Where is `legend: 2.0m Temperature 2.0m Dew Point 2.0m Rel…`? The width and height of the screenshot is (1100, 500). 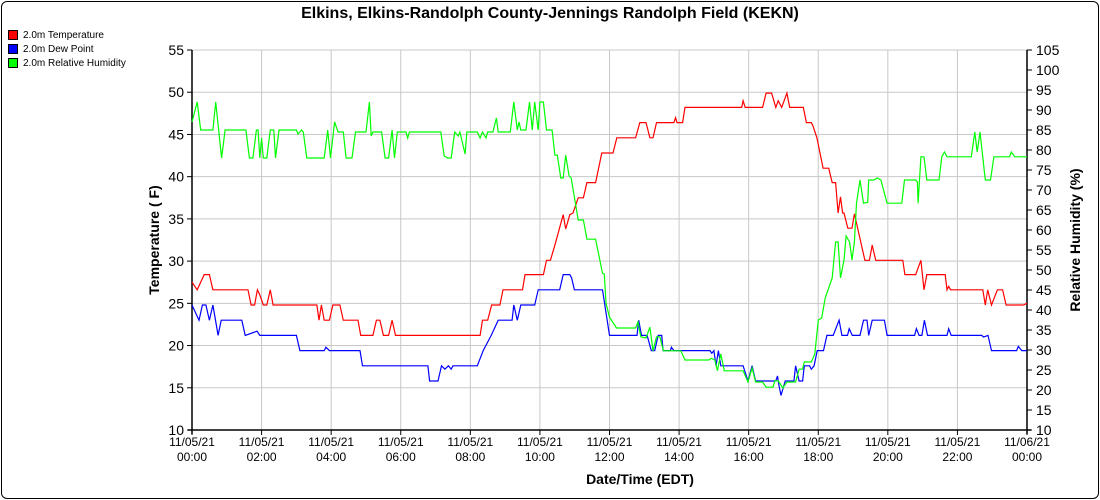 legend: 2.0m Temperature 2.0m Dew Point 2.0m Rel… is located at coordinates (67, 49).